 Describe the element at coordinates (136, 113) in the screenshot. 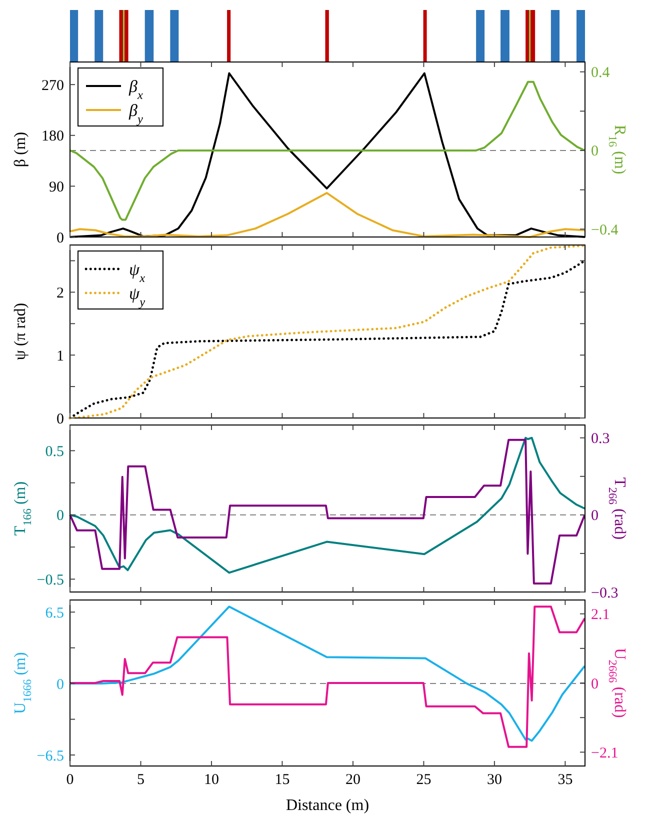

I see `legend-label: β$_{y}$` at that location.